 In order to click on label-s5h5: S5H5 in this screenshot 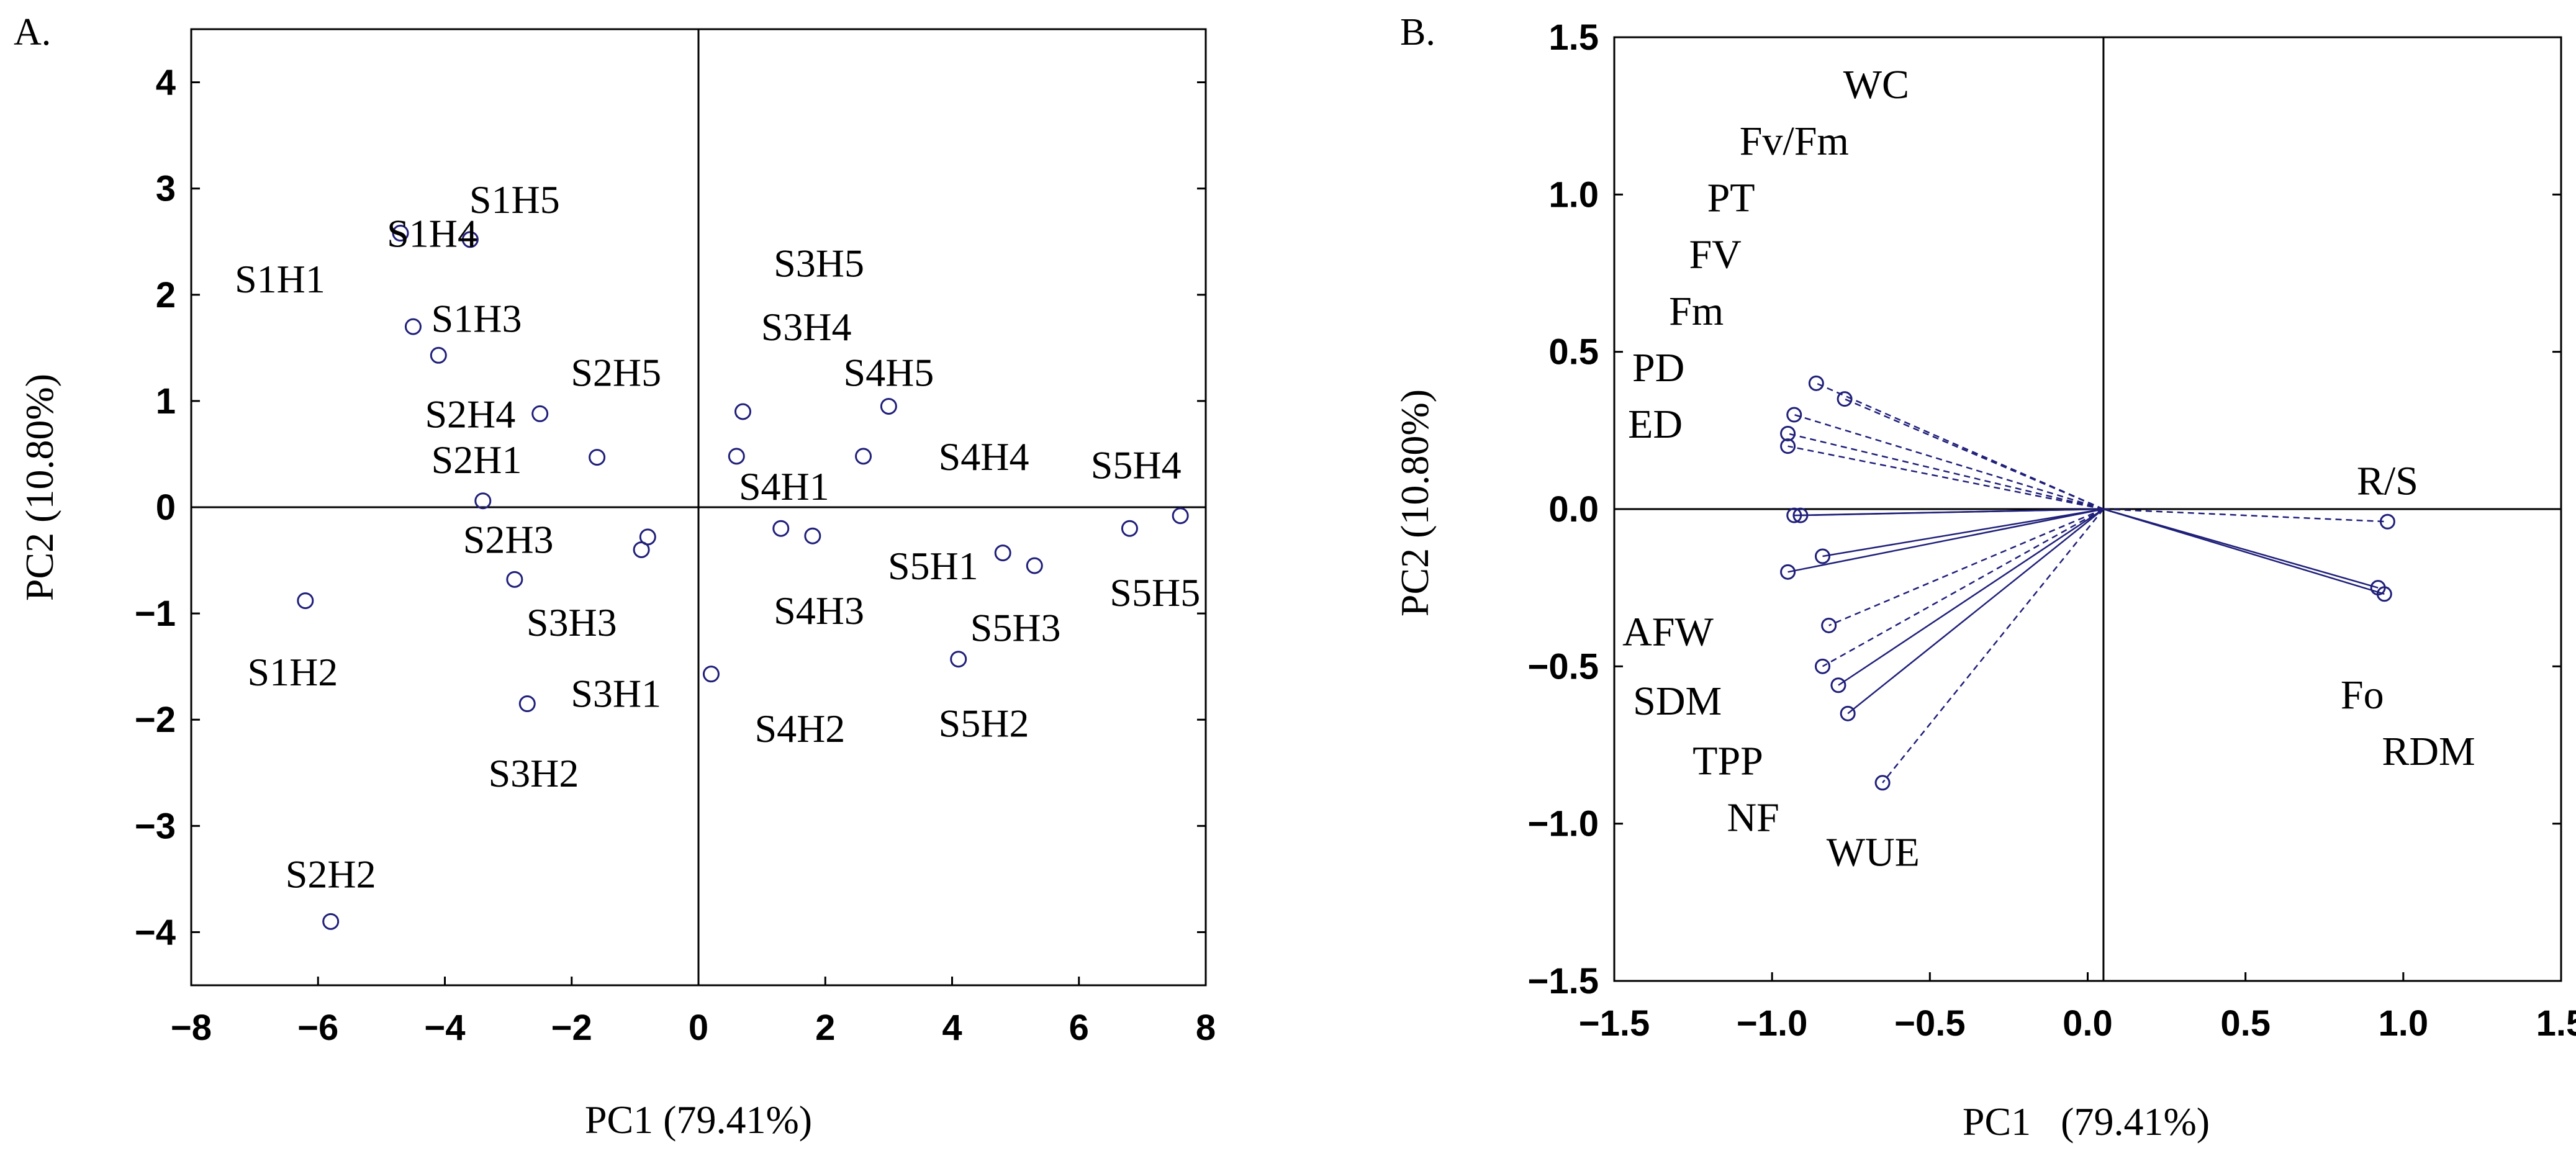, I will do `click(1154, 593)`.